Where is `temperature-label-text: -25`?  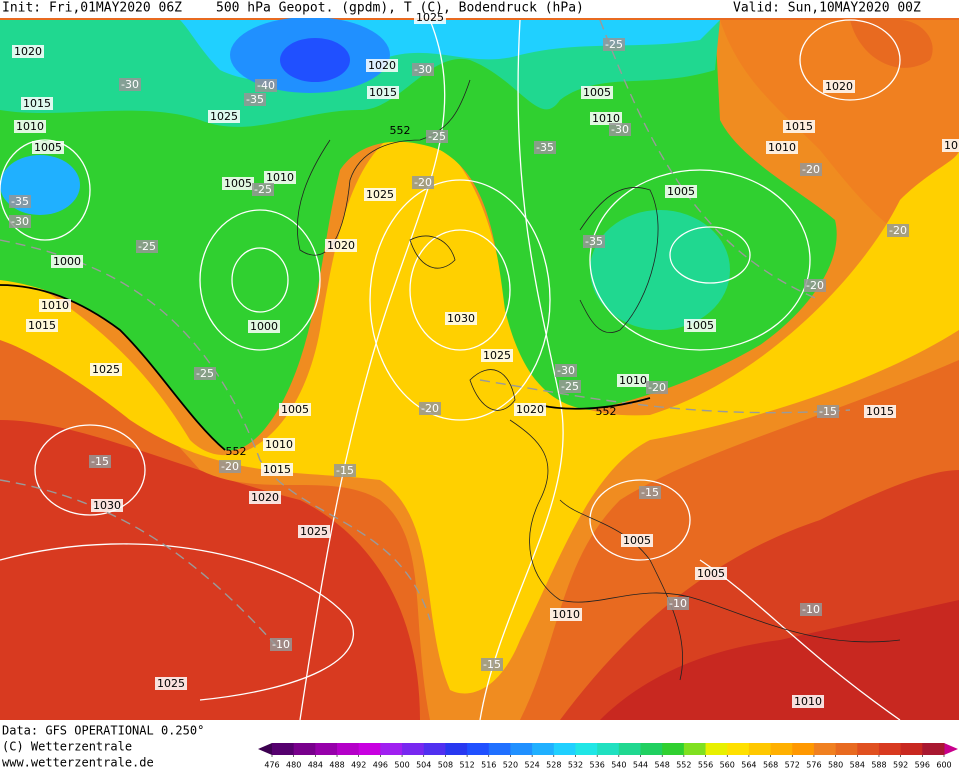 temperature-label-text: -25 is located at coordinates (614, 44).